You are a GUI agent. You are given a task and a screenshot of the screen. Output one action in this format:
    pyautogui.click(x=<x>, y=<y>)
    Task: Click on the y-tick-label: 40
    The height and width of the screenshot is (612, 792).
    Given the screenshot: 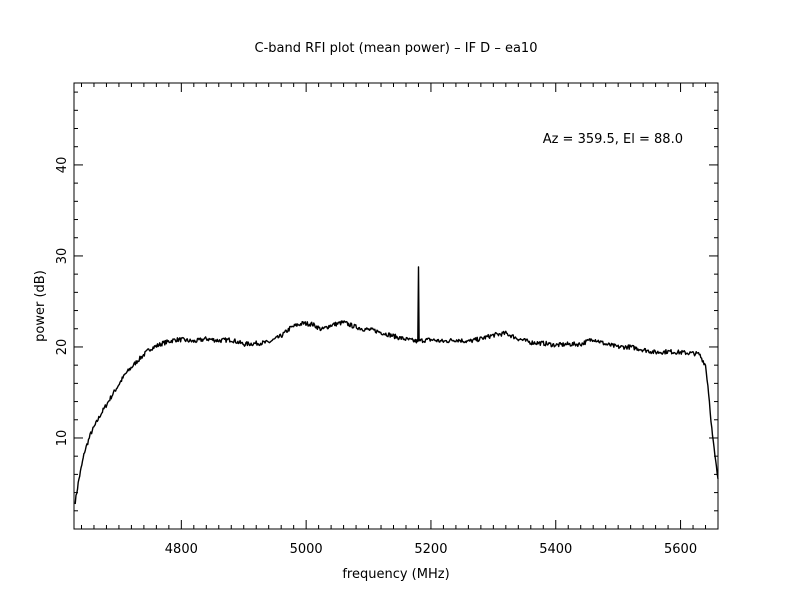 What is the action you would take?
    pyautogui.click(x=62, y=165)
    